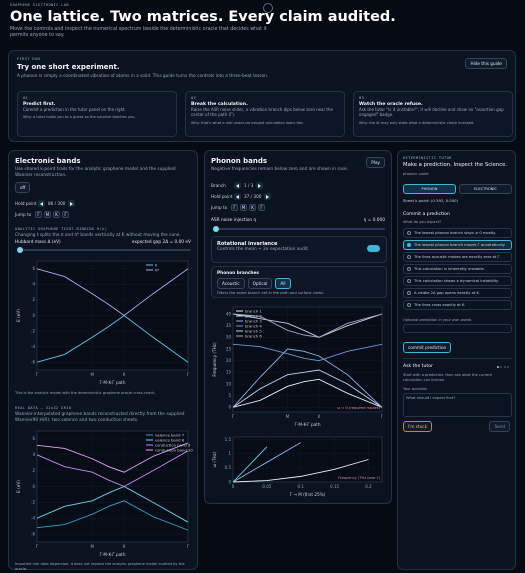  Describe the element at coordinates (455, 165) in the screenshot. I see `tutor-title: Make a prediction. Inspect the Science.` at that location.